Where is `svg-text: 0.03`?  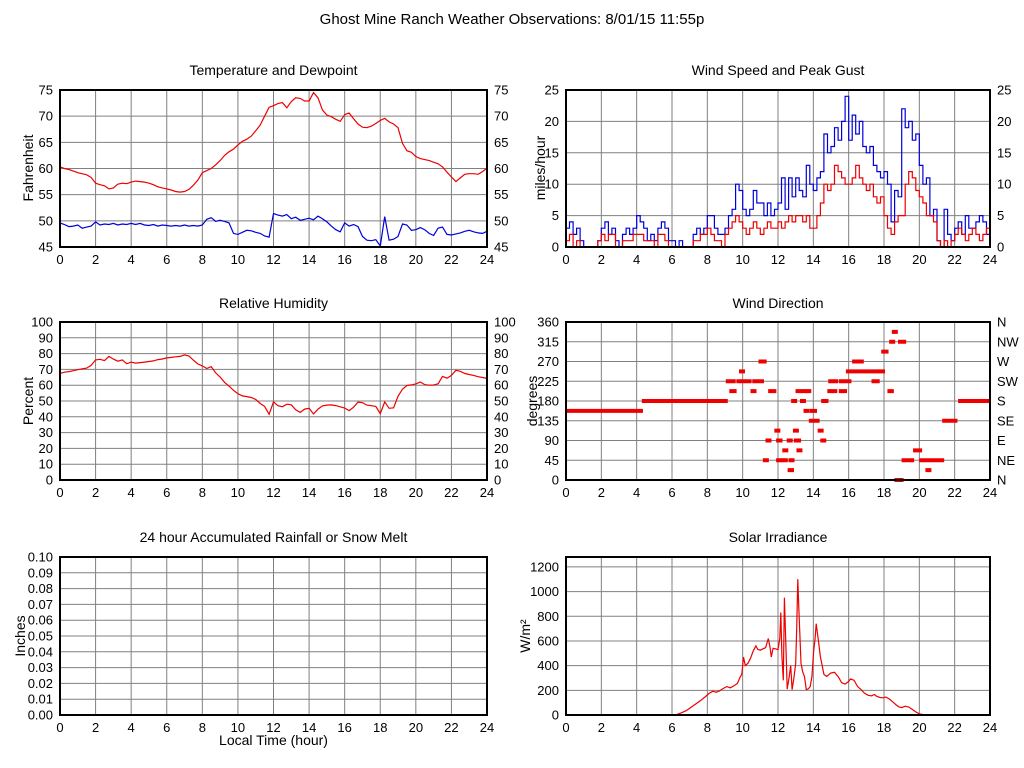 svg-text: 0.03 is located at coordinates (40, 667).